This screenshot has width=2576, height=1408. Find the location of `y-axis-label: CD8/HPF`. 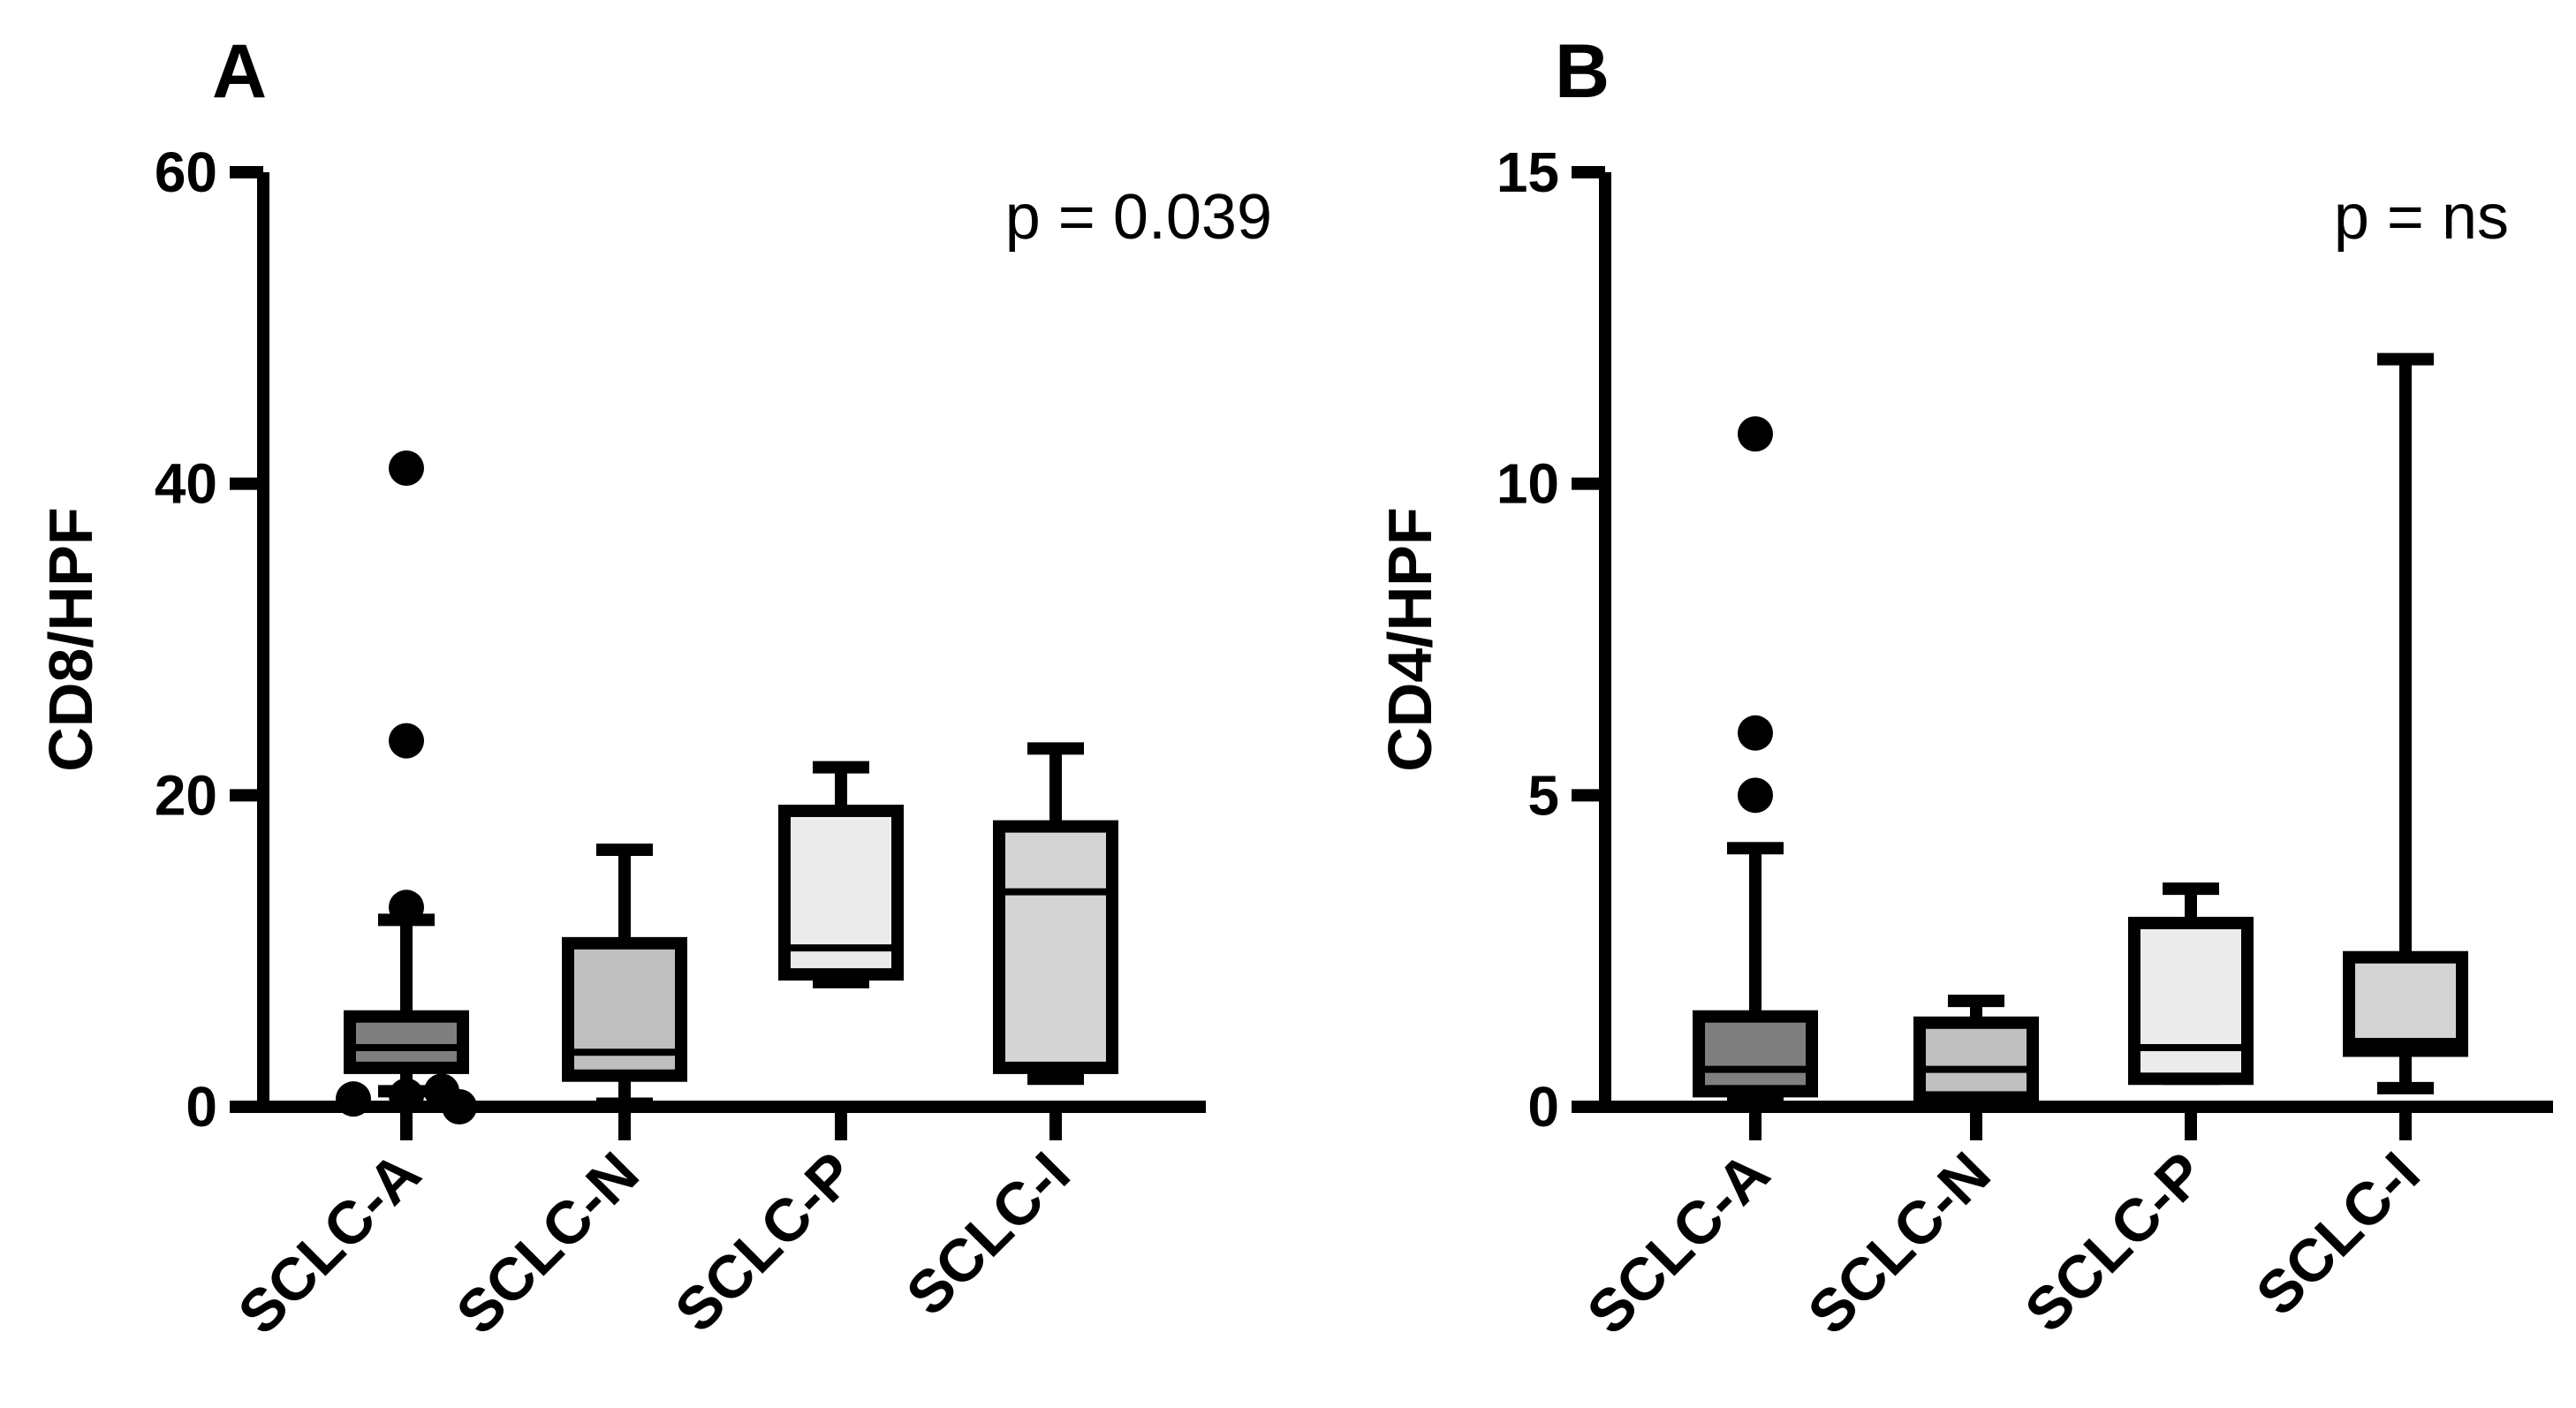

y-axis-label: CD8/HPF is located at coordinates (70, 639).